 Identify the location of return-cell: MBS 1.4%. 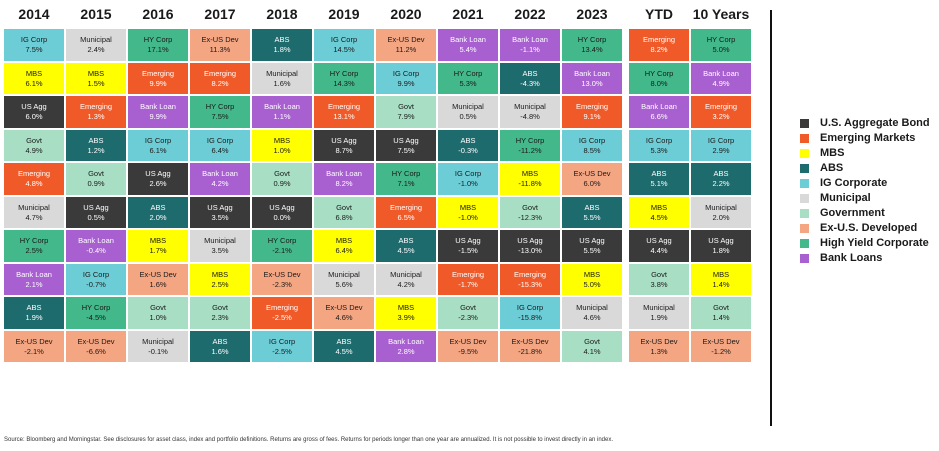
(721, 279).